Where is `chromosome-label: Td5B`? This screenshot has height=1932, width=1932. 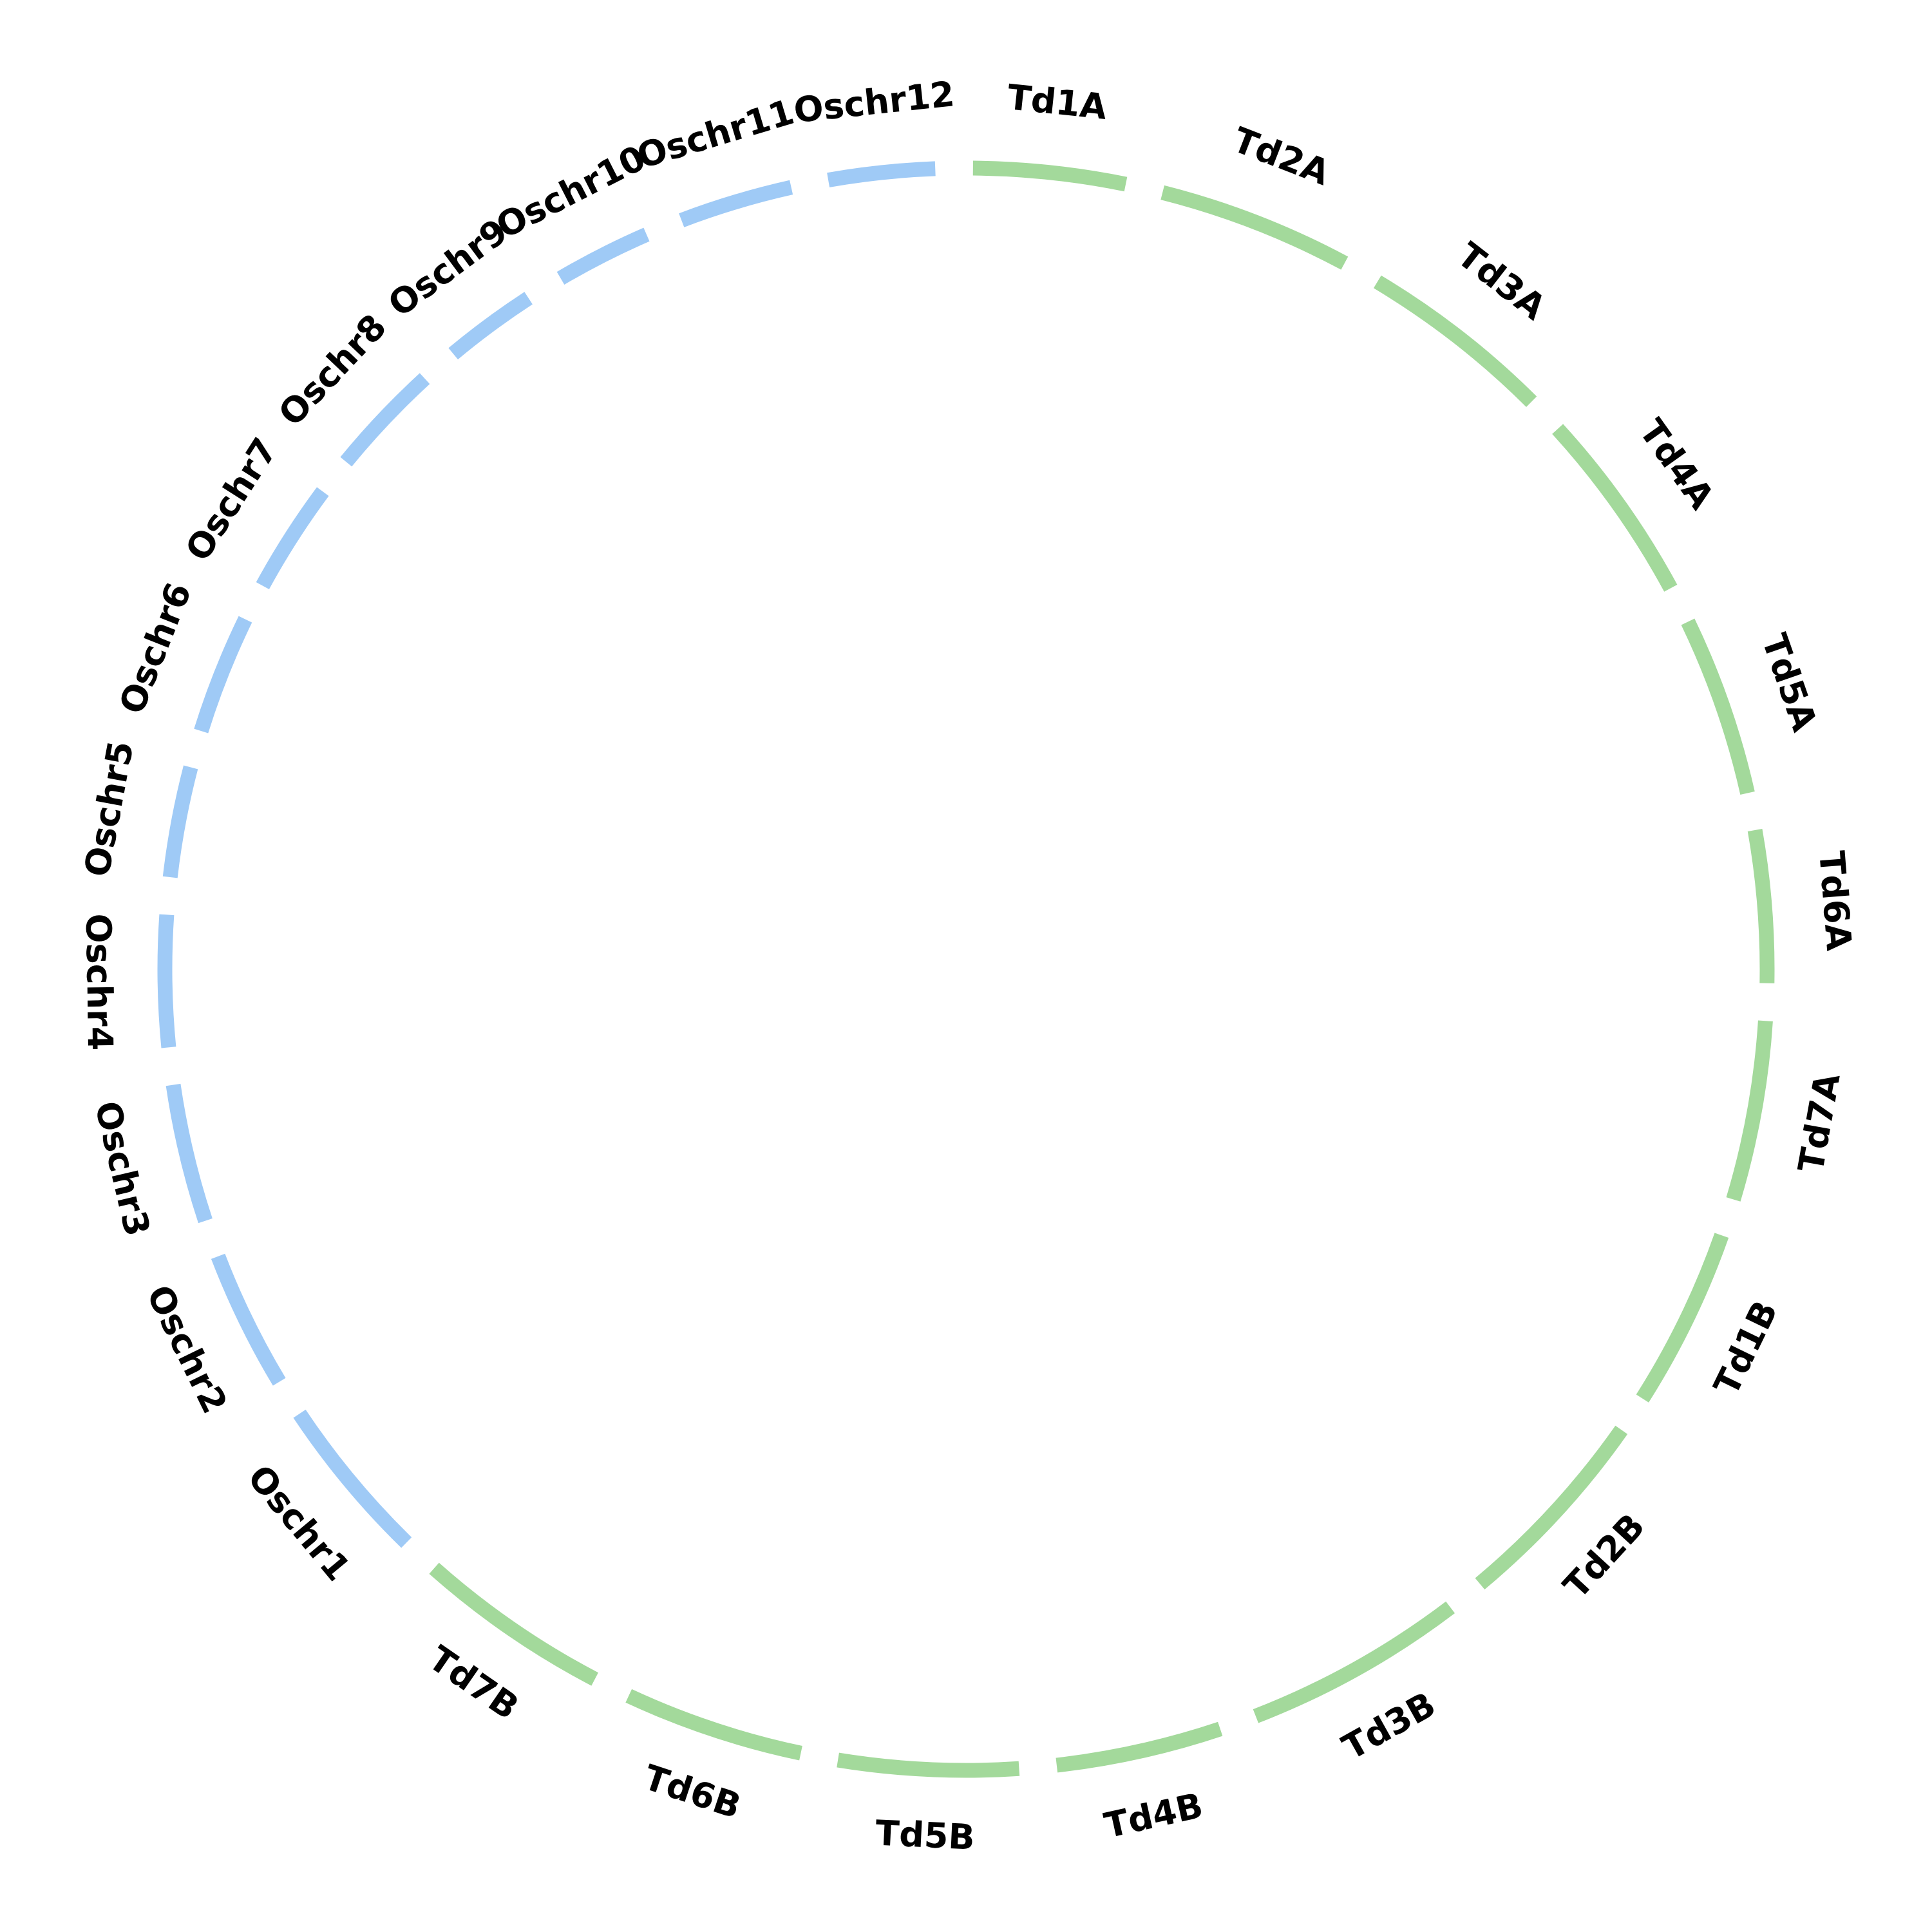
chromosome-label: Td5B is located at coordinates (925, 1836).